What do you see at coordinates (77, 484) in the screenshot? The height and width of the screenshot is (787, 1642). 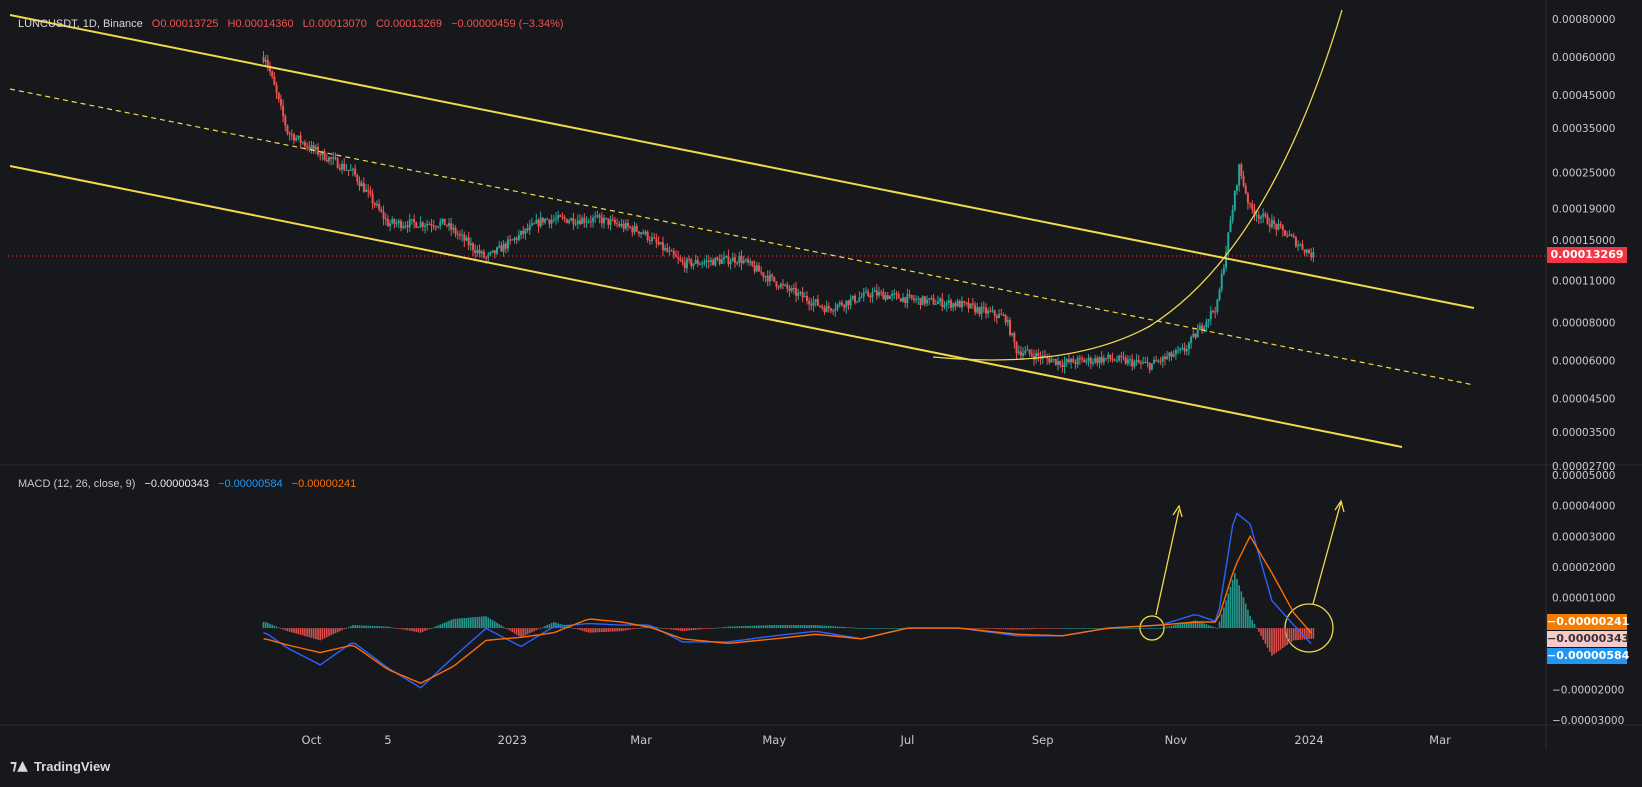 I see `macd-label: MACD (12, 26, close, 9)` at bounding box center [77, 484].